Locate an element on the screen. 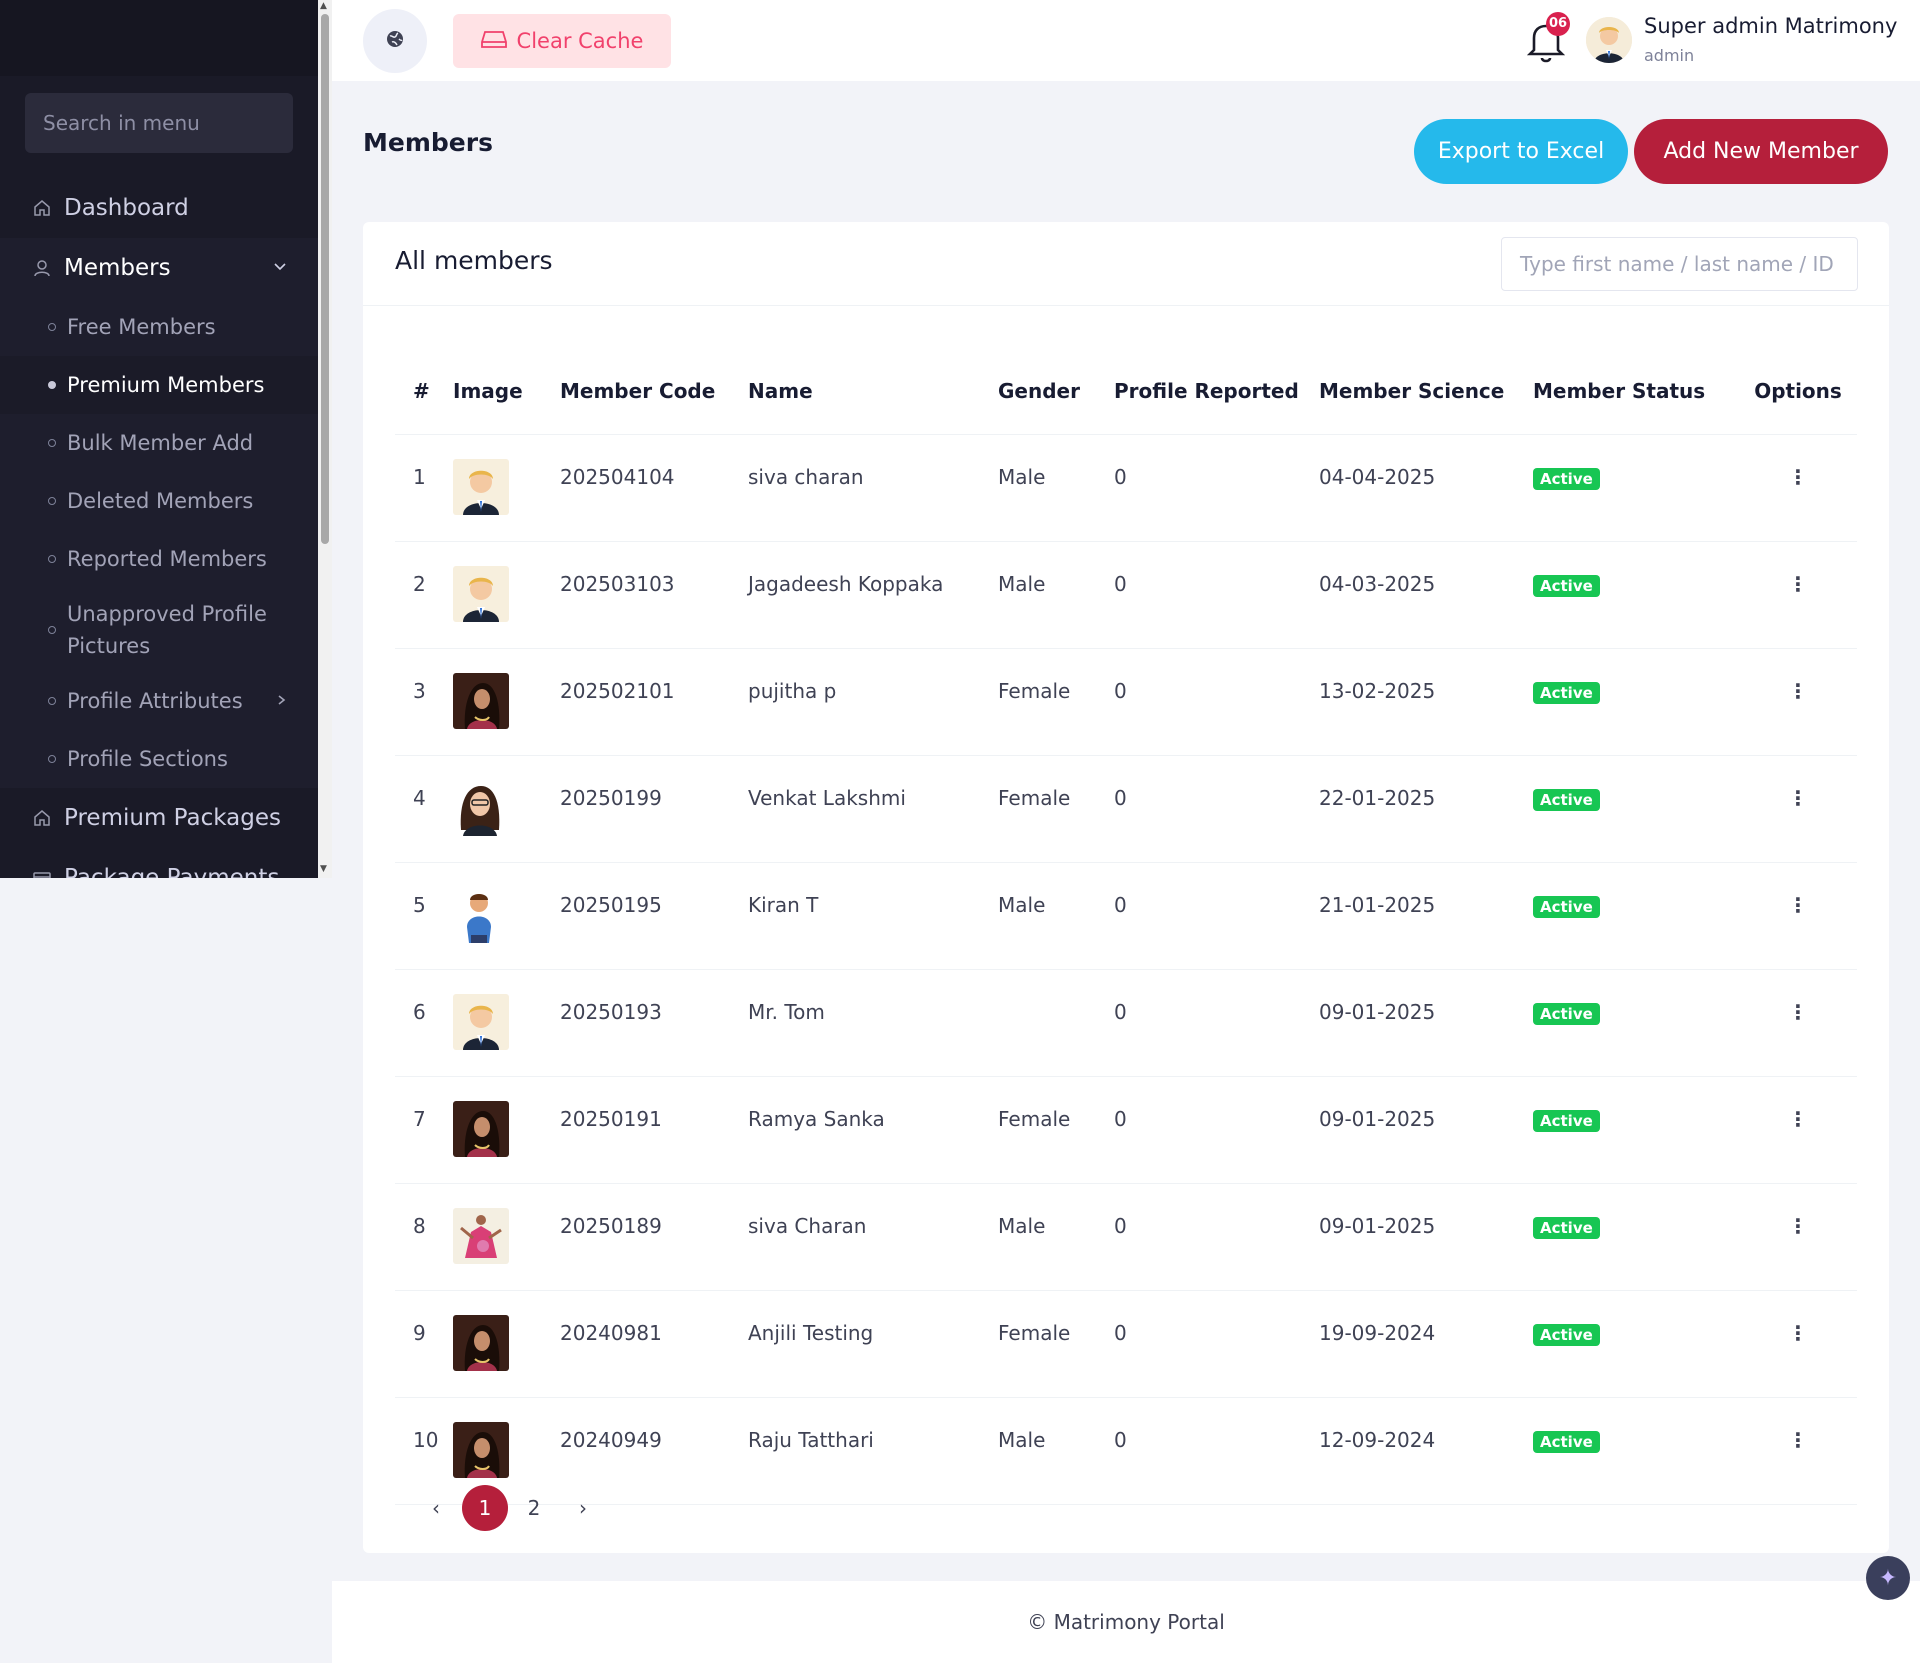 This screenshot has height=1663, width=1920. sidebar-item-label: Package Payments is located at coordinates (172, 871).